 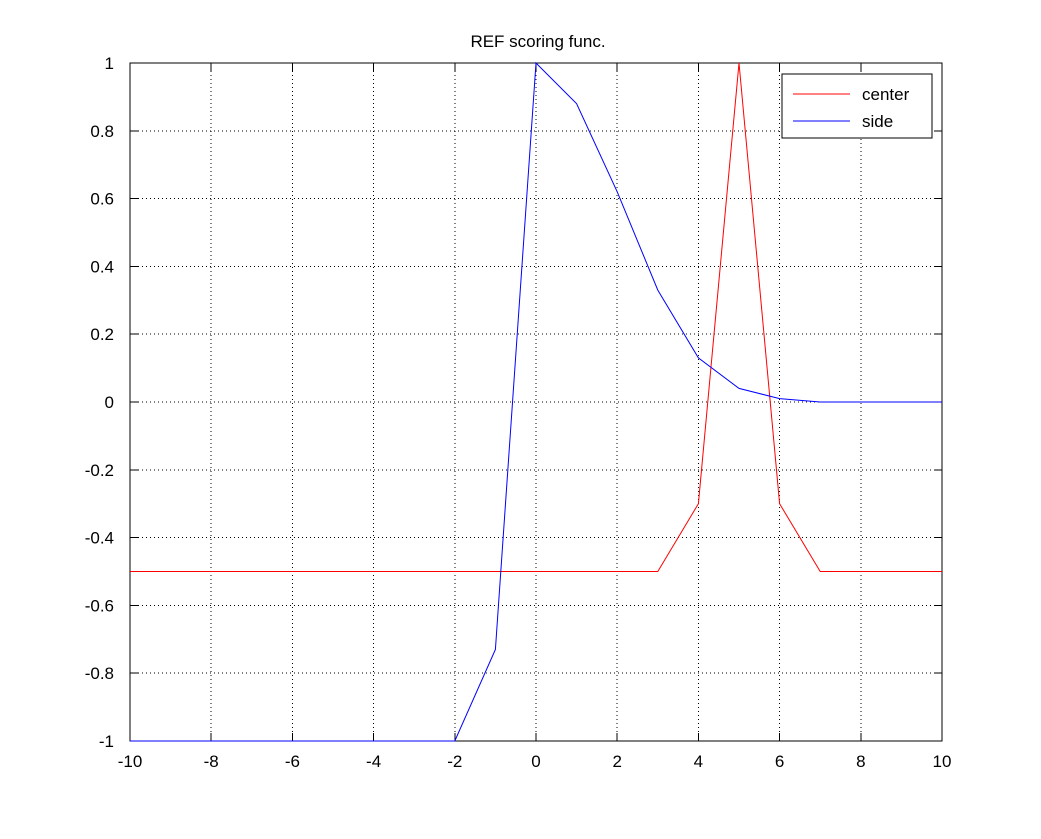 I want to click on y-tick-label: -1, so click(x=106, y=741).